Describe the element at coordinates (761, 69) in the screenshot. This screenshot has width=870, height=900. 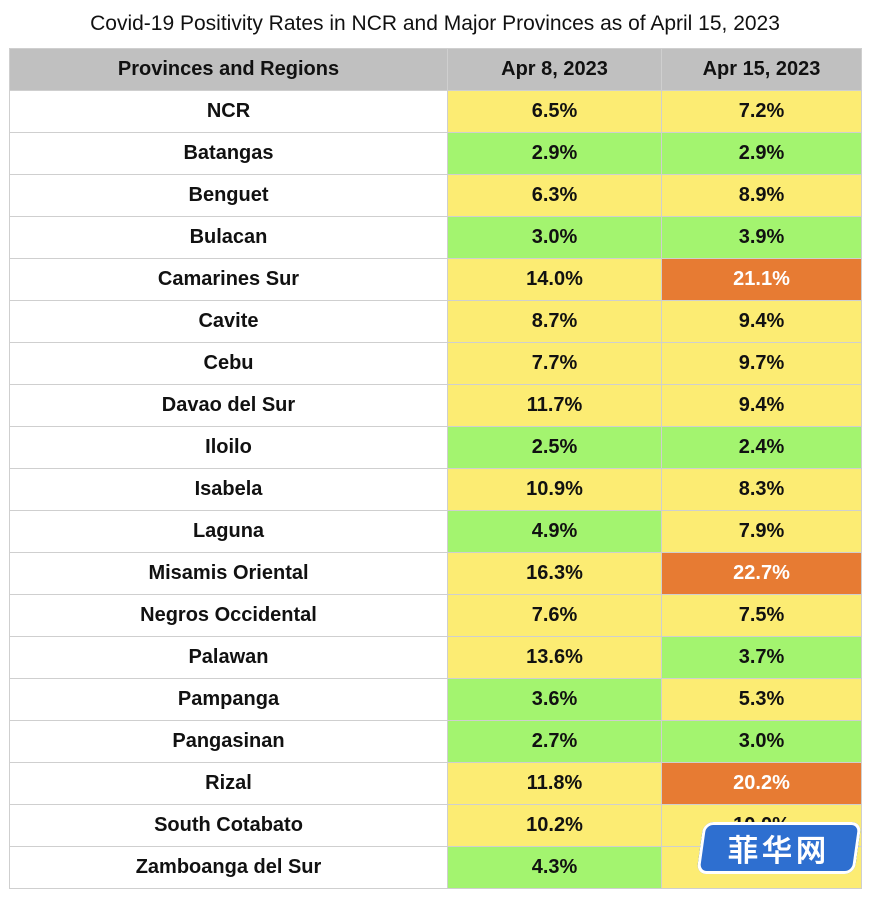
I see `column-header-apr15: Apr 15, 2023` at that location.